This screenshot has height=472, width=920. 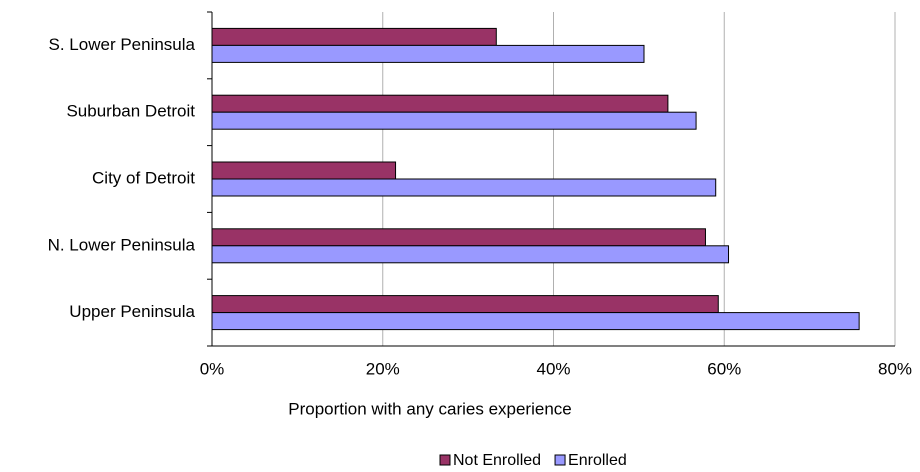 I want to click on y-tick-label: Upper Peninsula, so click(x=132, y=311).